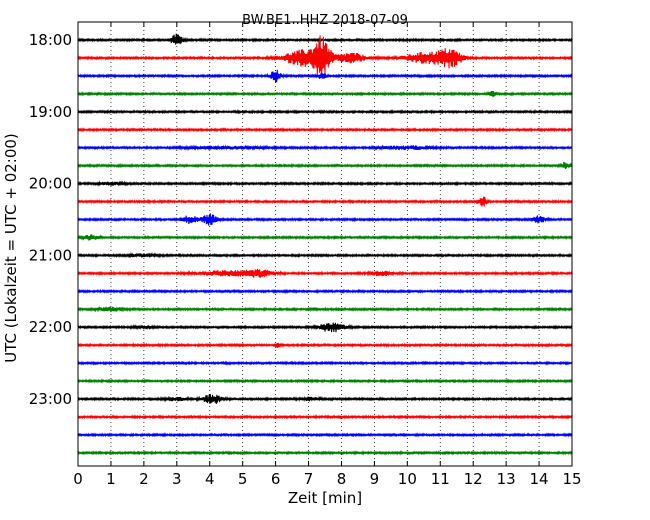 This screenshot has height=520, width=650. I want to click on y-tick-label: 20:00, so click(50, 184).